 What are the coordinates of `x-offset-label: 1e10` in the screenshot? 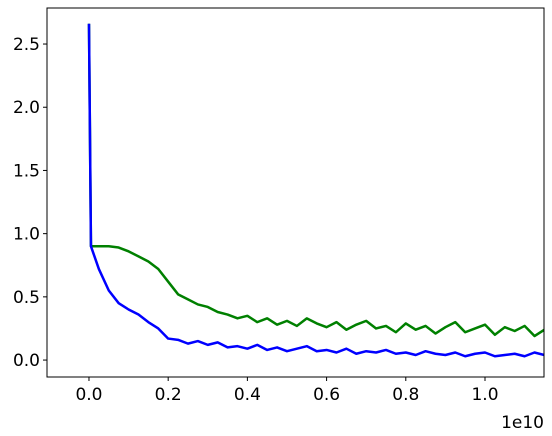 It's located at (522, 423).